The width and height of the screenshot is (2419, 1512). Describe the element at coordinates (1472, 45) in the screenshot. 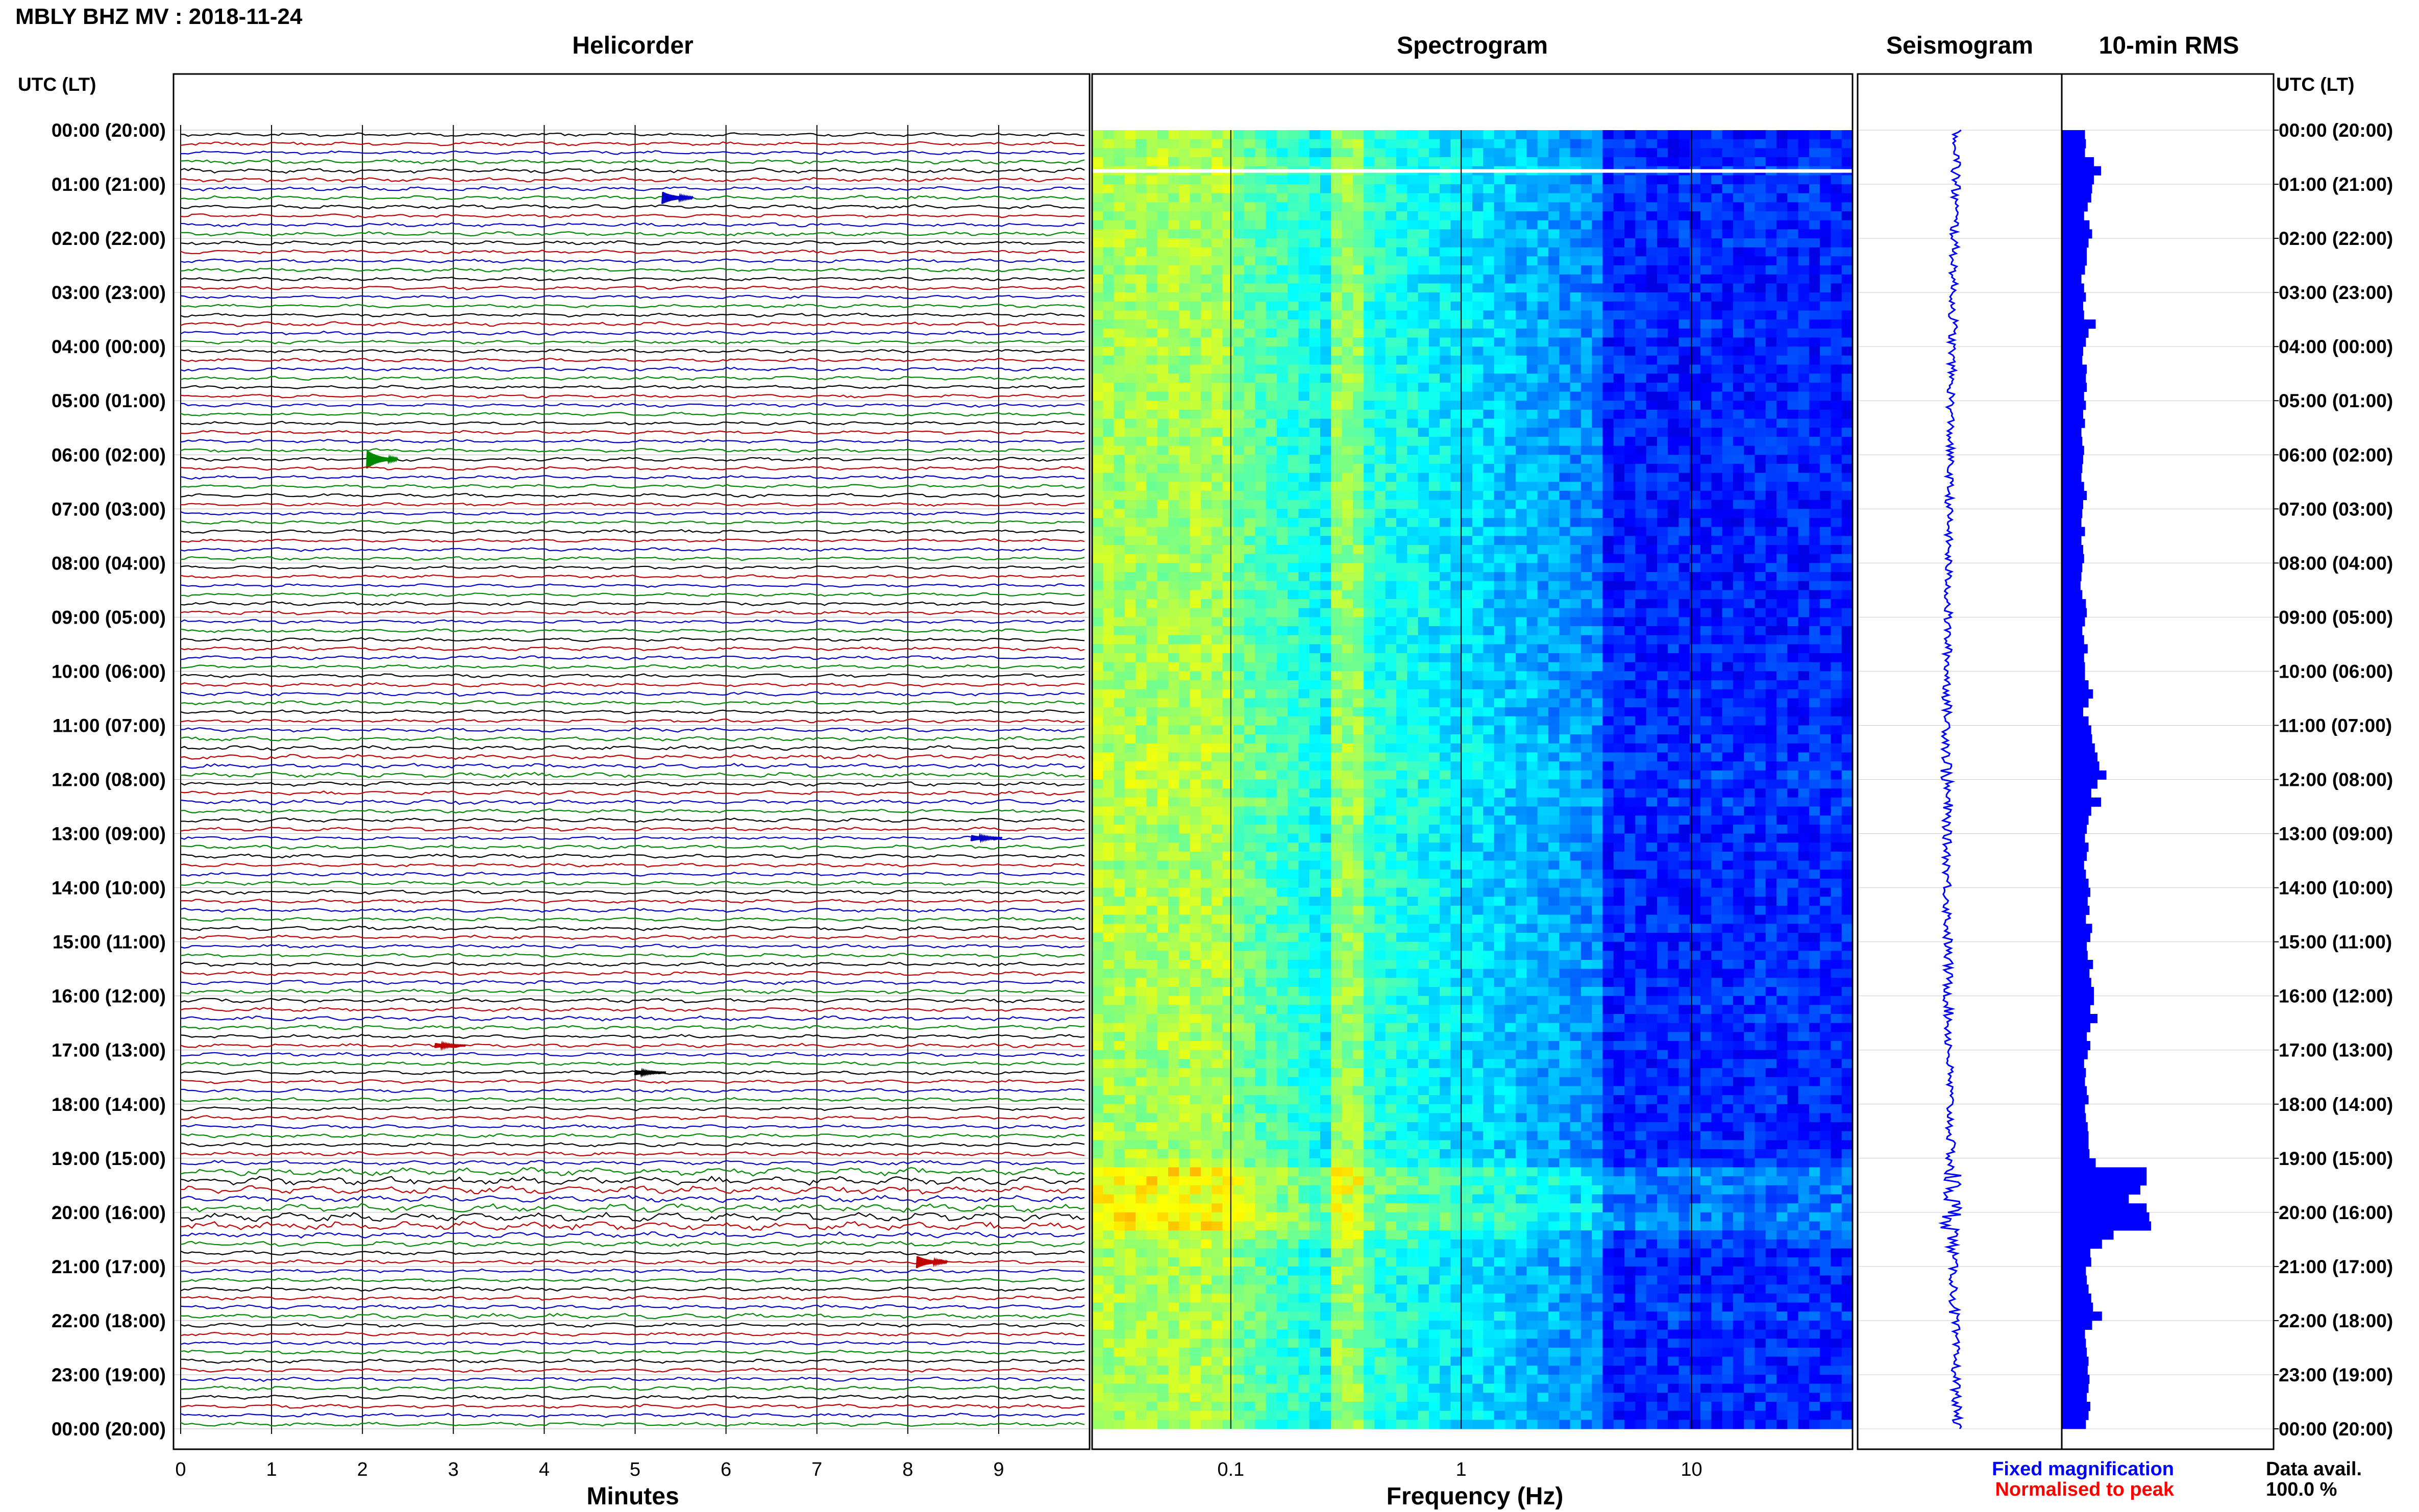

I see `spectrogram-title: Spectrogram` at that location.